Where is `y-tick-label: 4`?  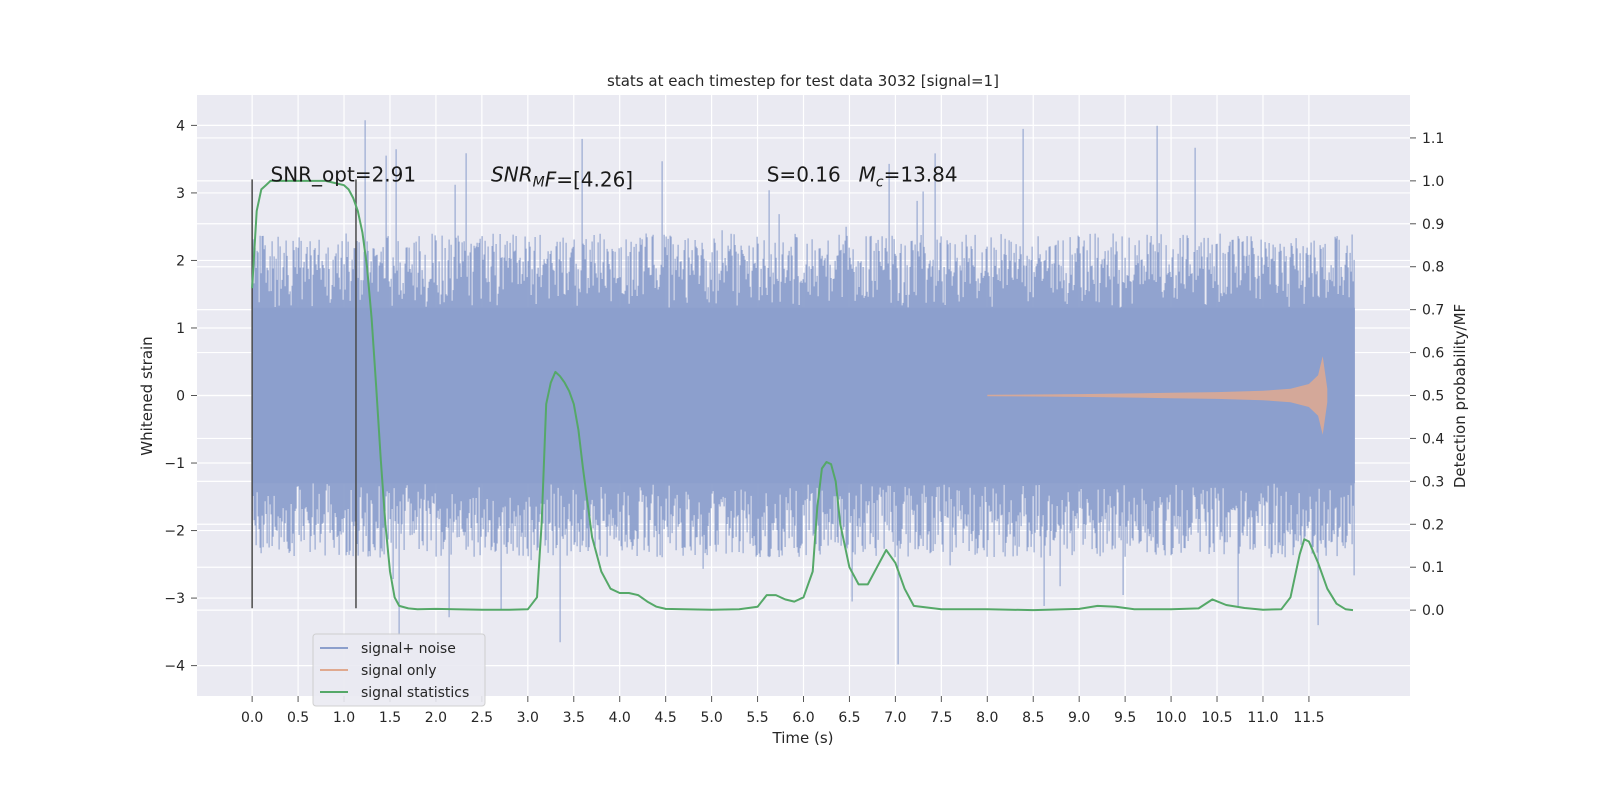
y-tick-label: 4 is located at coordinates (180, 126).